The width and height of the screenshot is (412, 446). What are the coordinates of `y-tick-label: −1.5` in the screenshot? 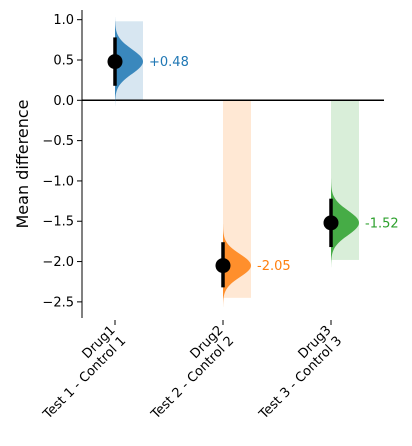 It's located at (58, 222).